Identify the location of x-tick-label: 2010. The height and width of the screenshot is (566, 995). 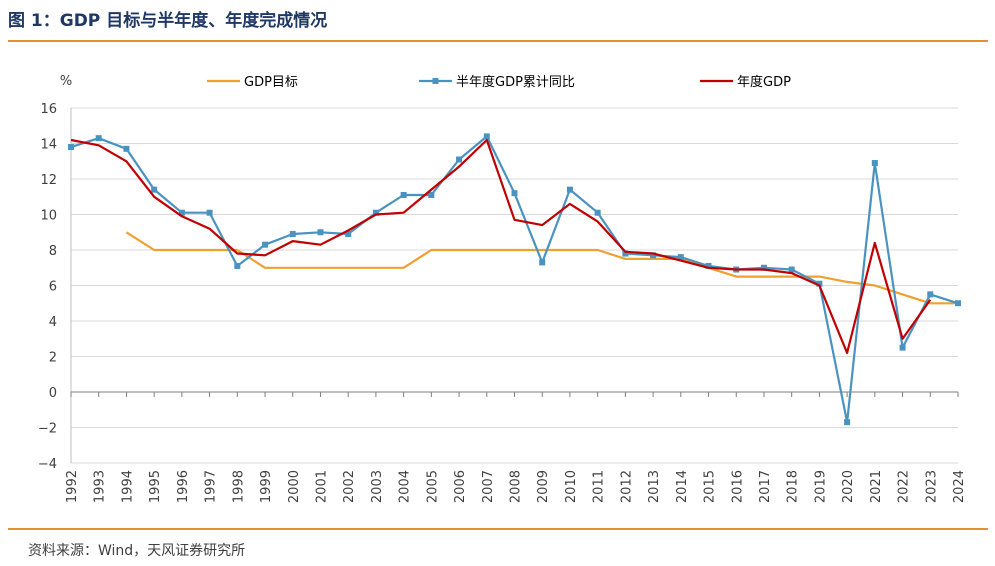
(571, 486).